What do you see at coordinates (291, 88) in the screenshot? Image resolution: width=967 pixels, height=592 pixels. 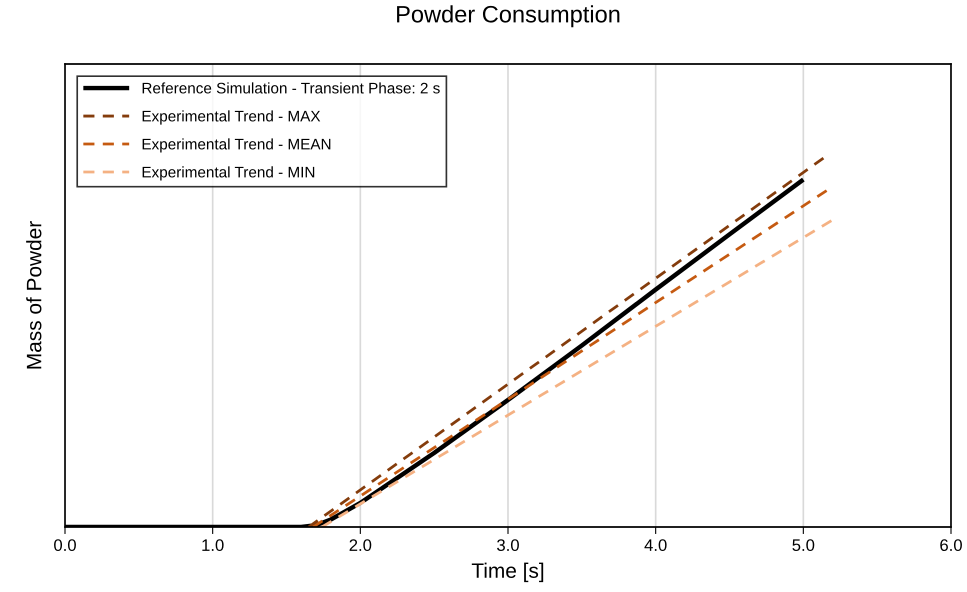 I see `legend-label: Reference Simulation - Transient Phase: 2 s` at bounding box center [291, 88].